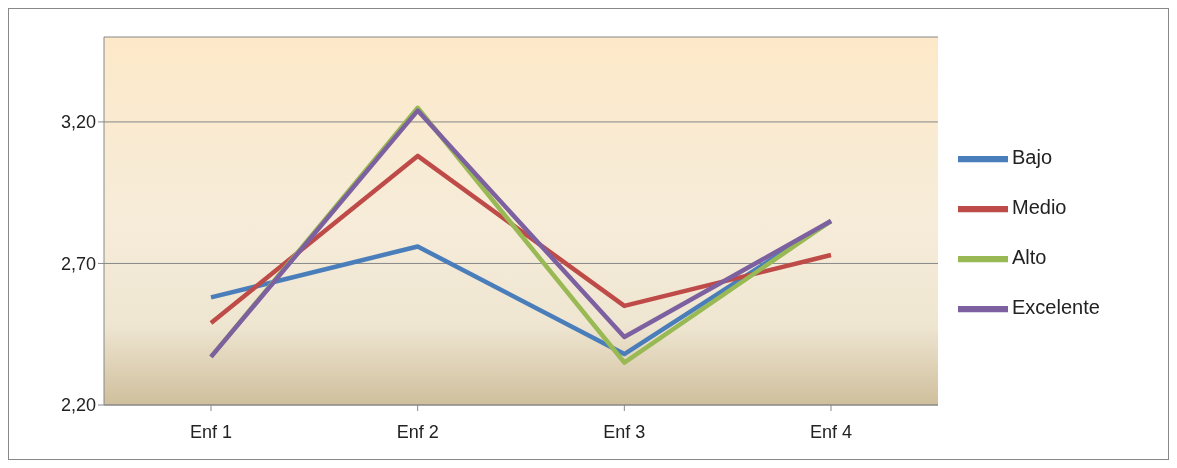  I want to click on legend-label: Bajo, so click(1032, 157).